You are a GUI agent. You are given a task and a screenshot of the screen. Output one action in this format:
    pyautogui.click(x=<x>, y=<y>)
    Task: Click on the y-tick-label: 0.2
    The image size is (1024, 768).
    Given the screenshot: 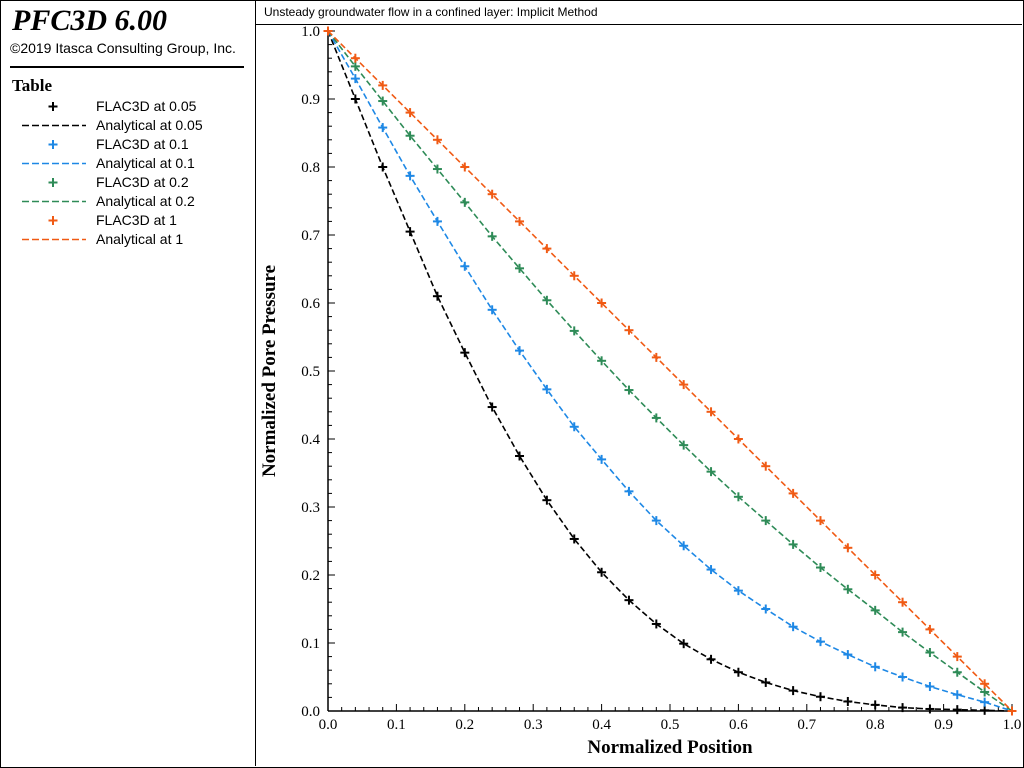 What is the action you would take?
    pyautogui.click(x=310, y=576)
    